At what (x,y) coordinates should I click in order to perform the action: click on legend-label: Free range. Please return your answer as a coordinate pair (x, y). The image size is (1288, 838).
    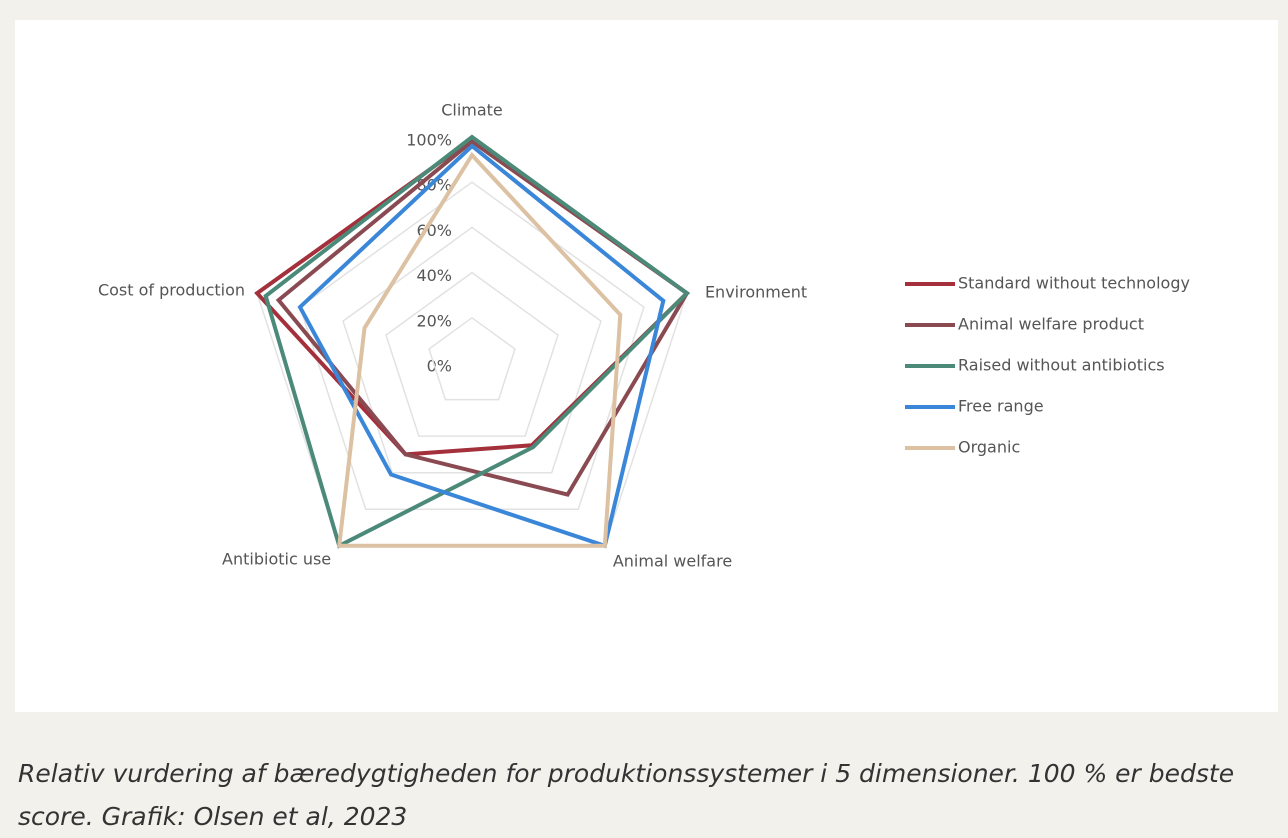
    Looking at the image, I should click on (1001, 406).